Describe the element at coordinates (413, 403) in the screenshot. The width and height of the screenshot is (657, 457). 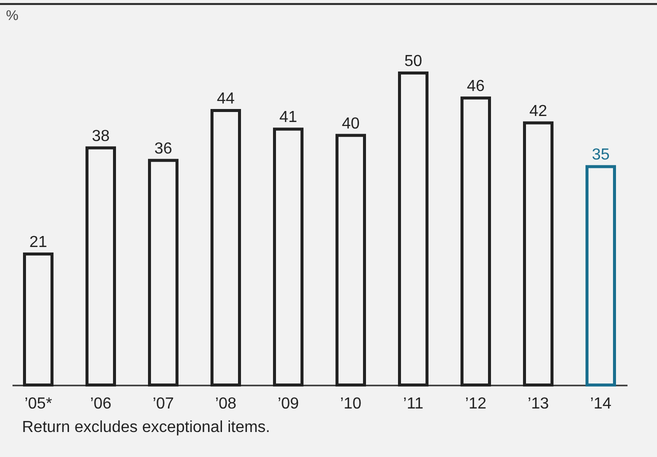
I see `x-tick-label: ’11` at that location.